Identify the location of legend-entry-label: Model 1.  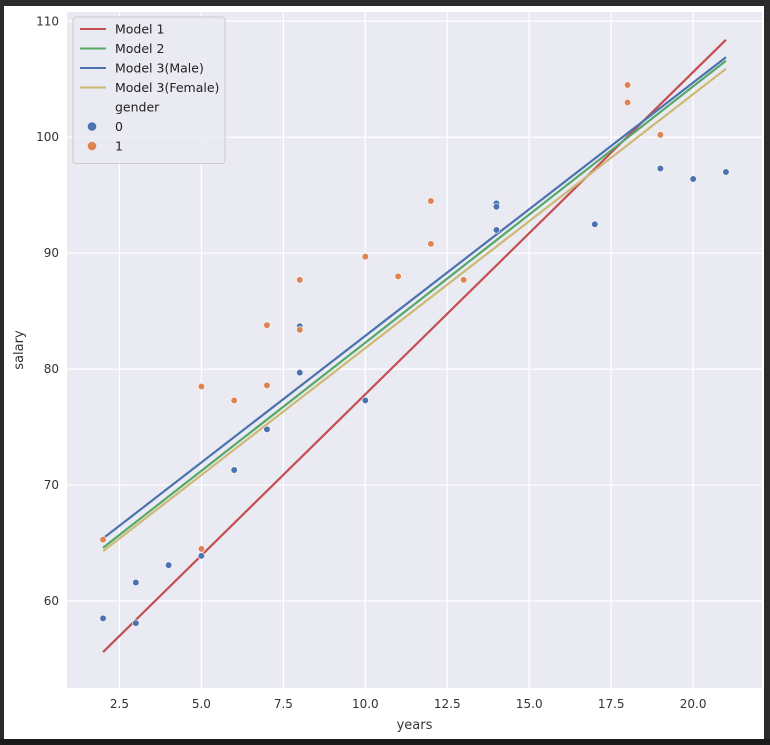
(139, 29).